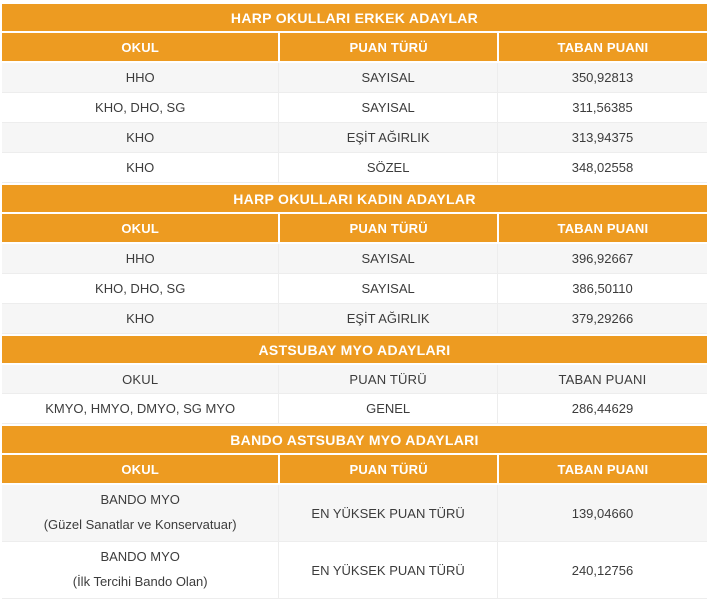 Image resolution: width=709 pixels, height=604 pixels. I want to click on cell-taban-puani: 286,44629, so click(601, 408).